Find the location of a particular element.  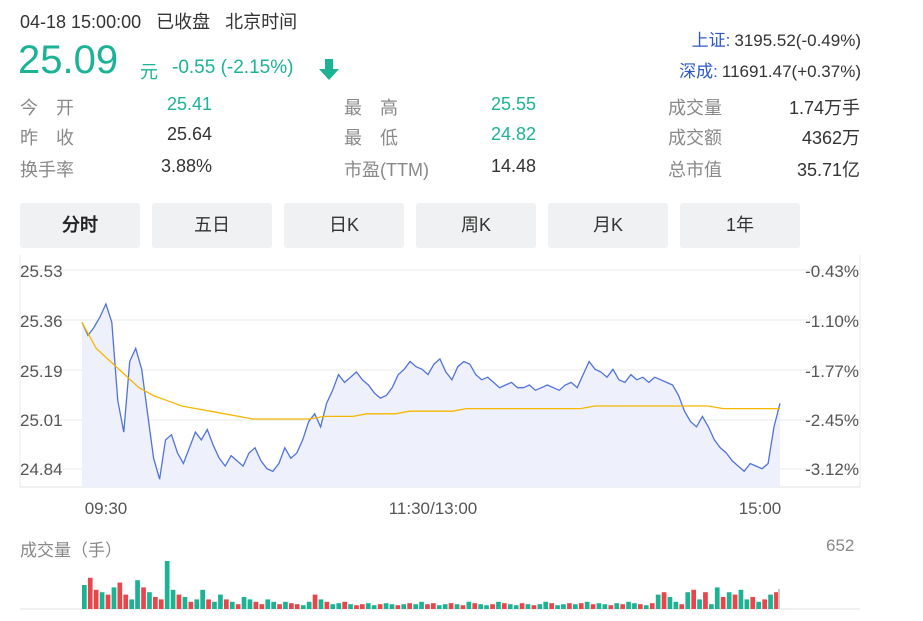

x-tick-label: 15:00 is located at coordinates (760, 508).